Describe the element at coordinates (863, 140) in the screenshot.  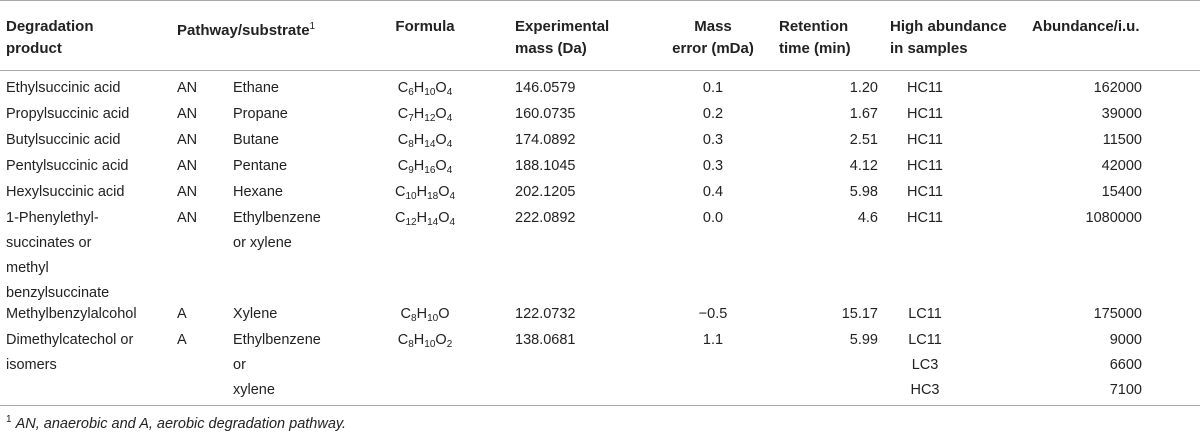
I see `cell-retention: 2.51` at that location.